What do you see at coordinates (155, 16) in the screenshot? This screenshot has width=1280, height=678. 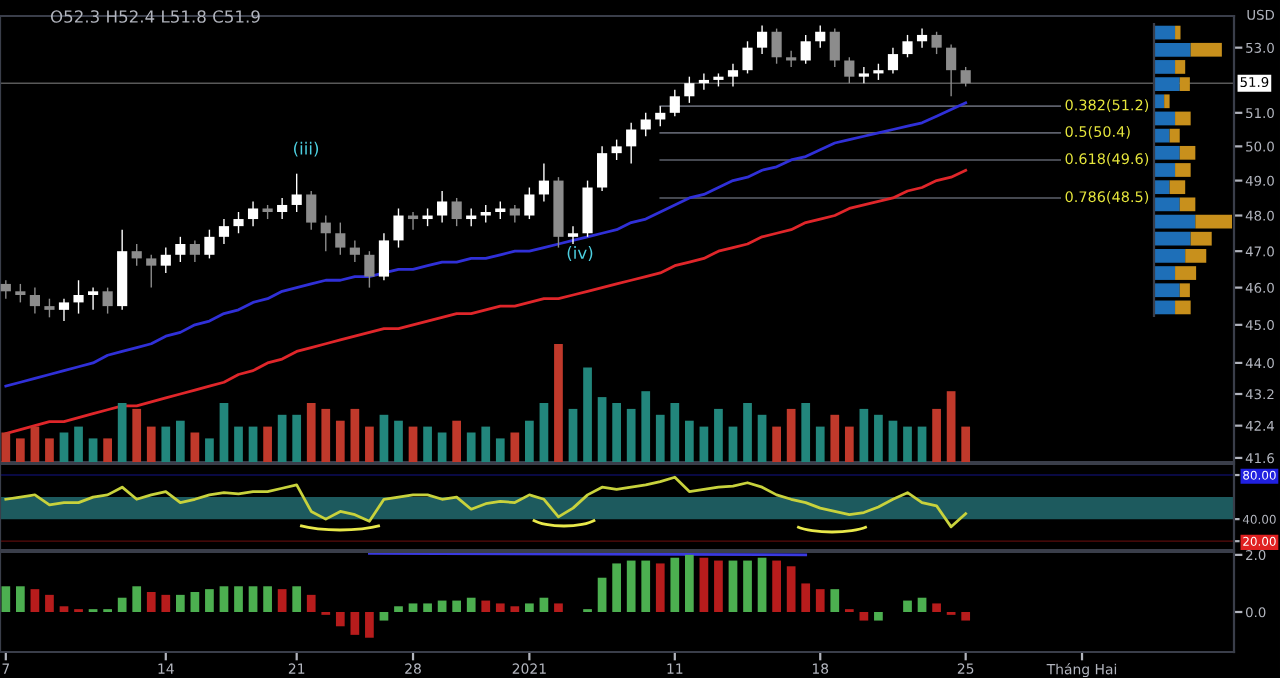 I see `annotation: O52.3 H52.4 L51.8 C51.9` at bounding box center [155, 16].